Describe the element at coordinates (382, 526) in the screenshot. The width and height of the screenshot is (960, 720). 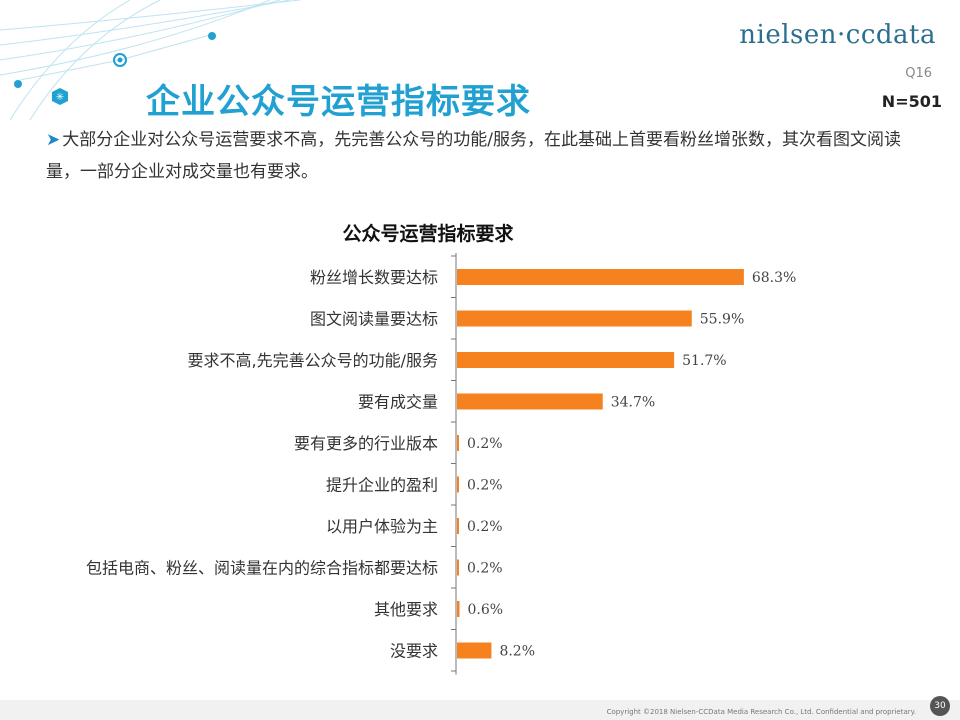
I see `category-label: 以用户体验为主` at that location.